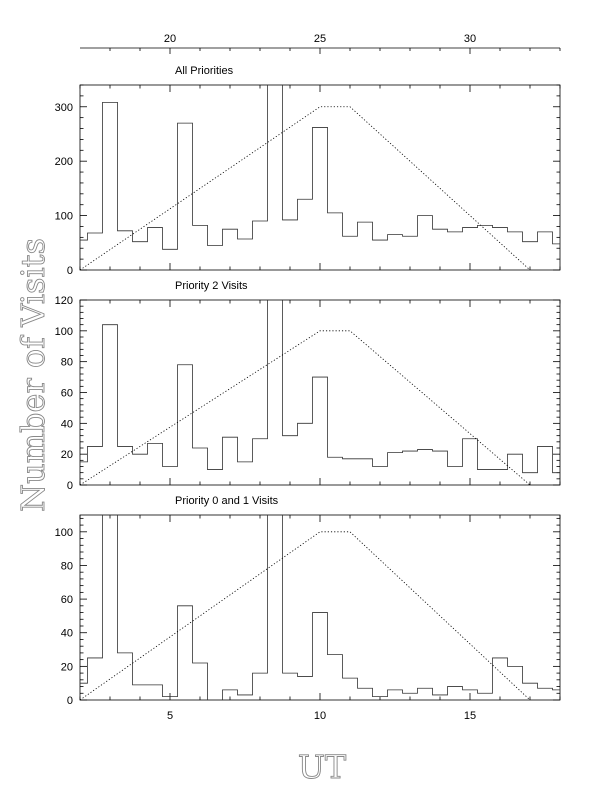  I want to click on y-tick-label: 40, so click(67, 634).